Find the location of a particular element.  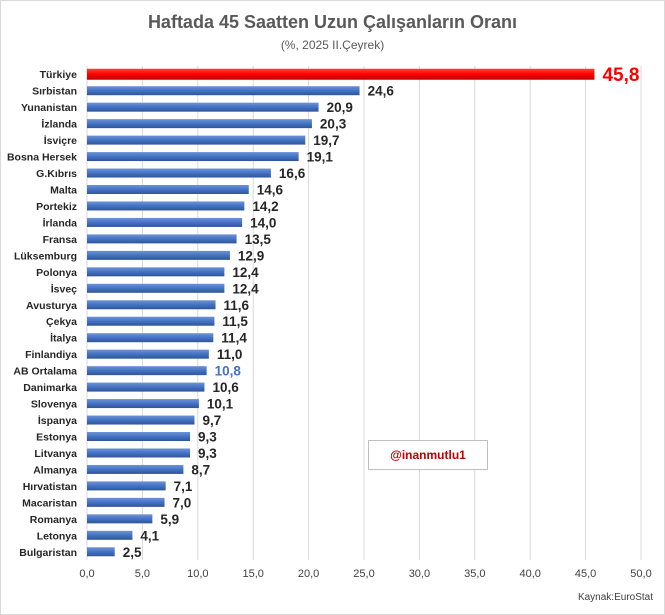

value-label: 13,5 is located at coordinates (258, 239).